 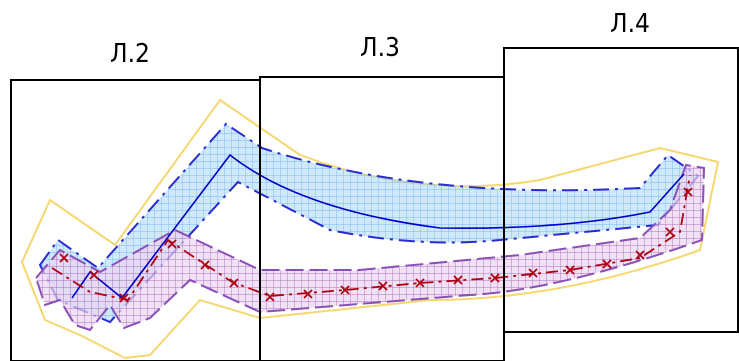 What do you see at coordinates (380, 48) in the screenshot?
I see `sheet-label-3: Л.3` at bounding box center [380, 48].